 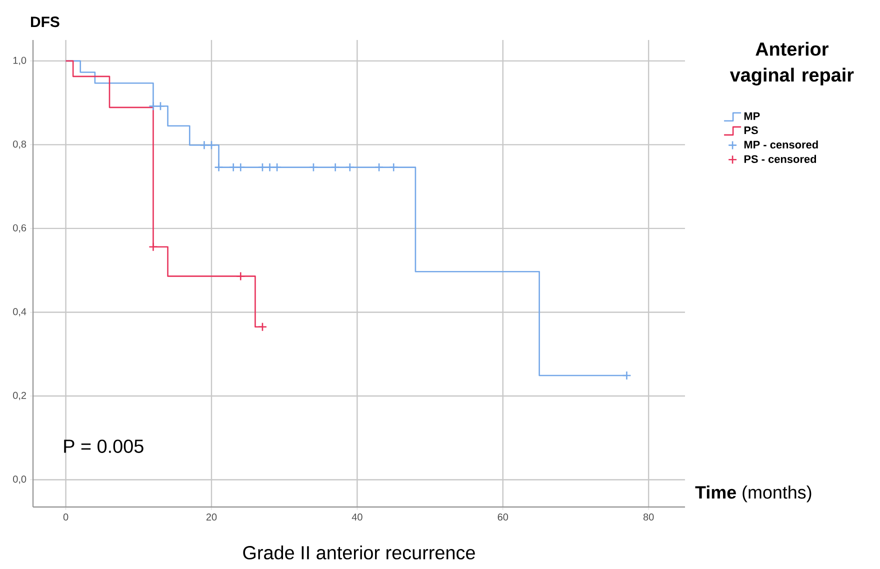 What do you see at coordinates (19, 312) in the screenshot?
I see `y-tick-label: 0,4` at bounding box center [19, 312].